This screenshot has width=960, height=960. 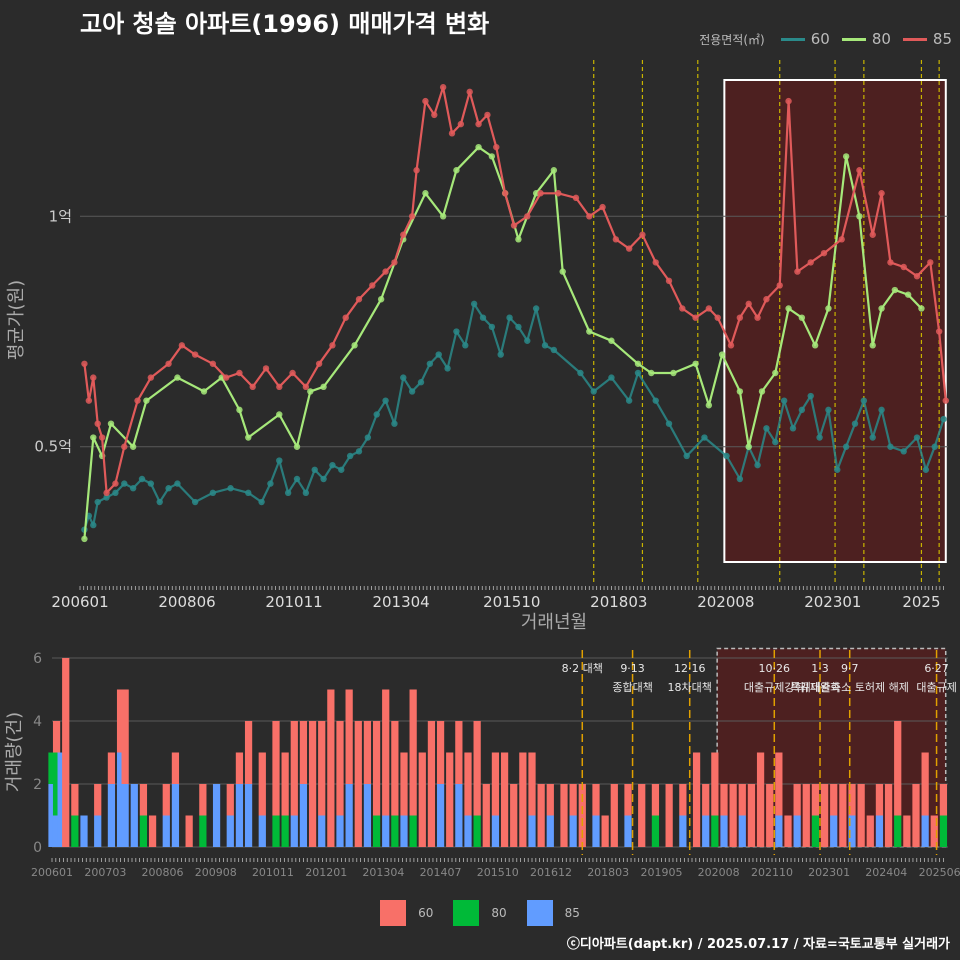 What do you see at coordinates (775, 668) in the screenshot?
I see `policy-event-label: 10·26` at bounding box center [775, 668].